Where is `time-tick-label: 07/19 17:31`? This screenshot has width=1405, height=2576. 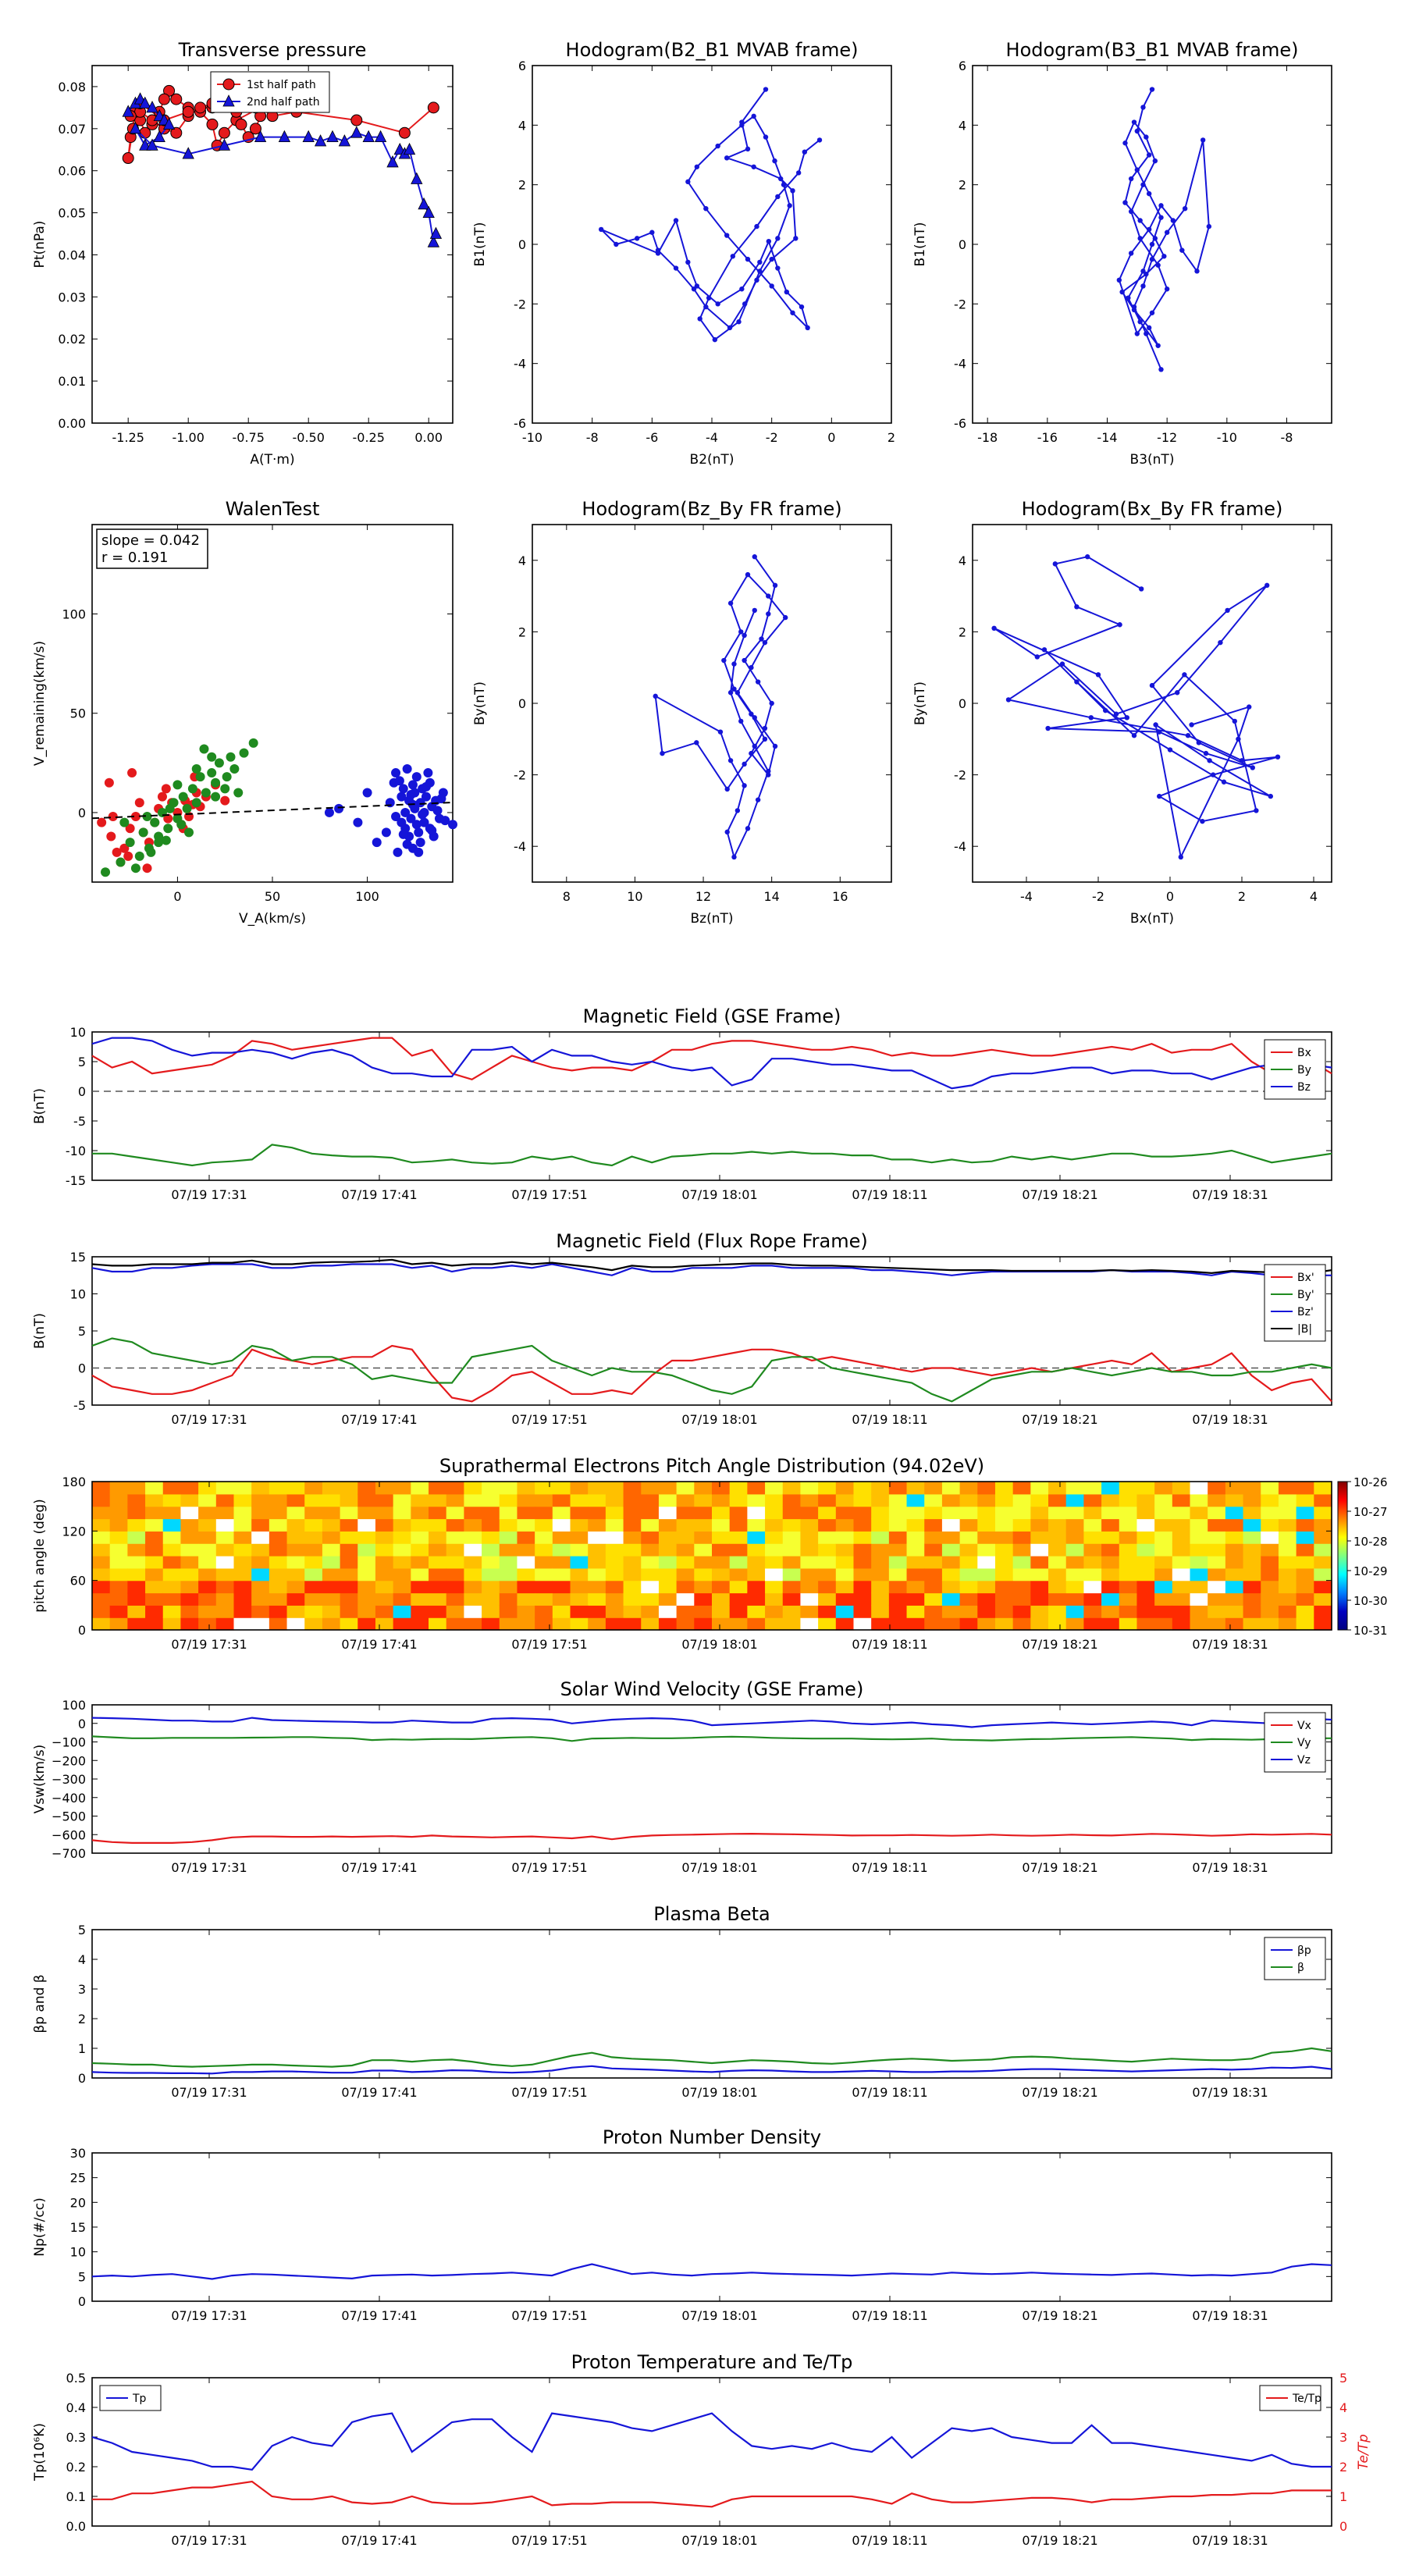
time-tick-label: 07/19 17:31 is located at coordinates (209, 1419).